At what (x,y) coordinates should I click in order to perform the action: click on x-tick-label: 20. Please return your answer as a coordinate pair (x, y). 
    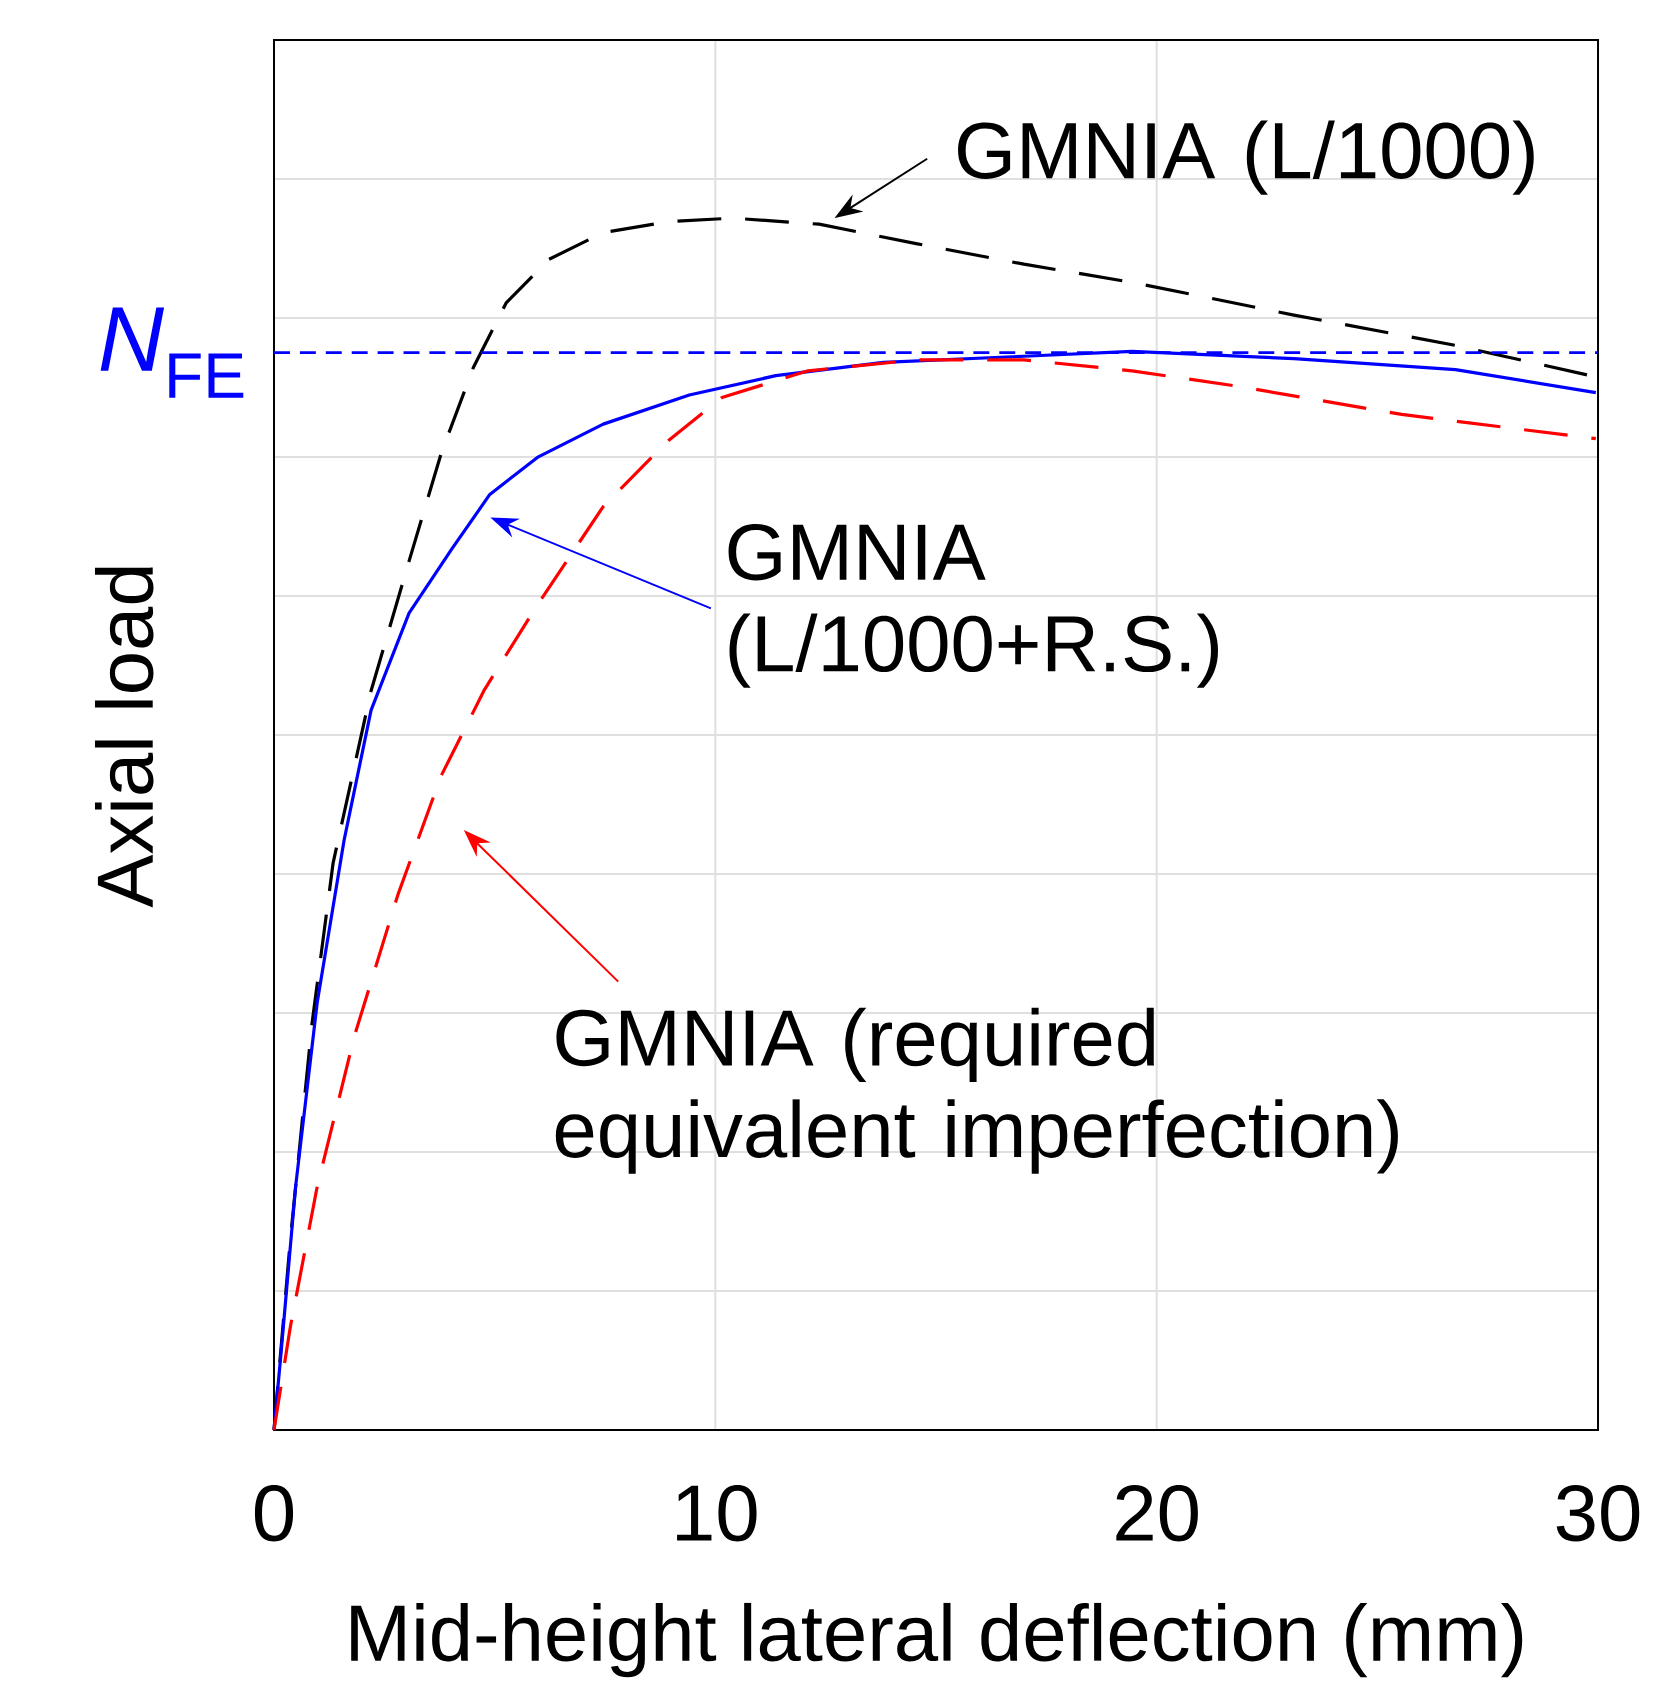
    Looking at the image, I should click on (1157, 1513).